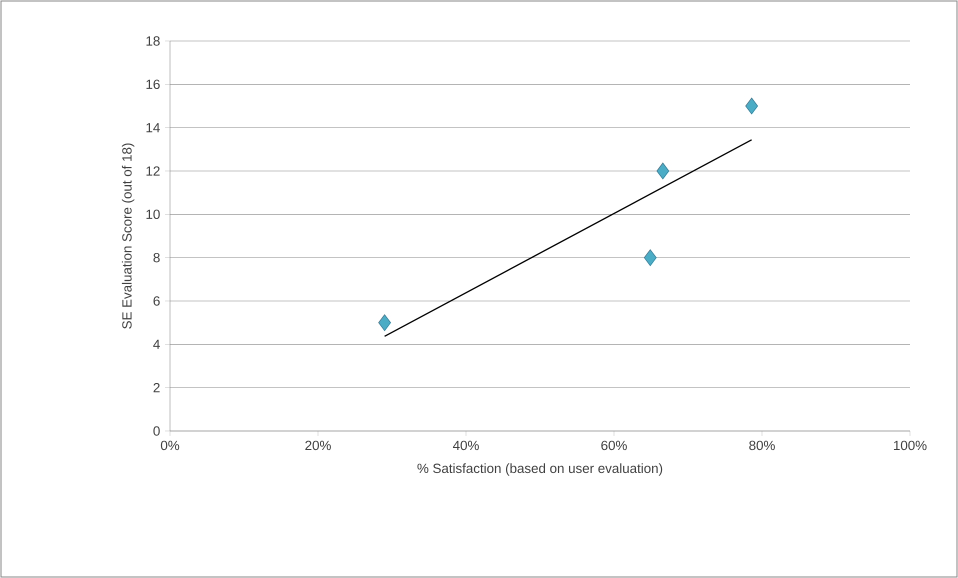  What do you see at coordinates (465, 445) in the screenshot?
I see `x-tick-label: 40%` at bounding box center [465, 445].